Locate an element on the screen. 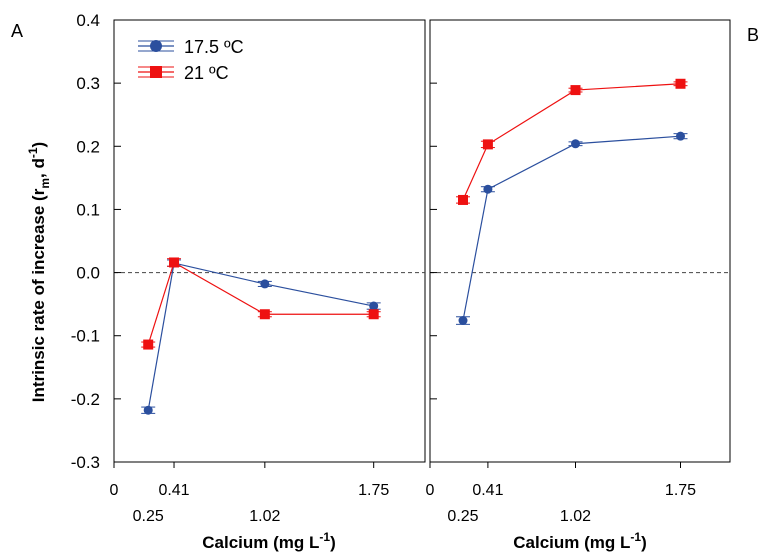  x-axis-title-a-sup: -1 is located at coordinates (324, 537).